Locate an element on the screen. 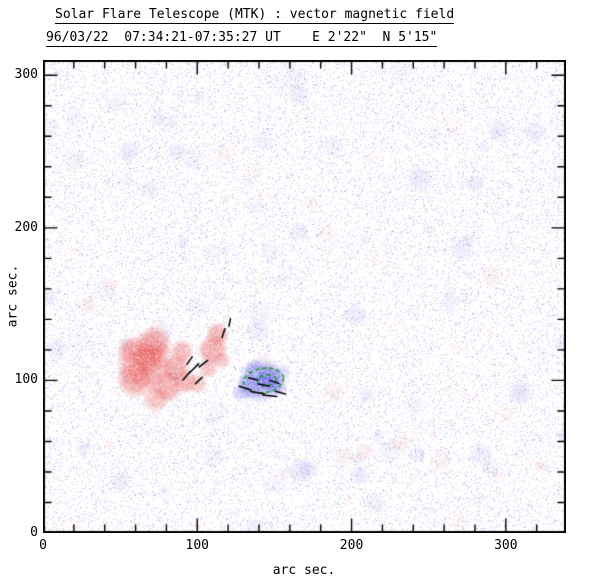  x-tick-label: 100 is located at coordinates (197, 545).